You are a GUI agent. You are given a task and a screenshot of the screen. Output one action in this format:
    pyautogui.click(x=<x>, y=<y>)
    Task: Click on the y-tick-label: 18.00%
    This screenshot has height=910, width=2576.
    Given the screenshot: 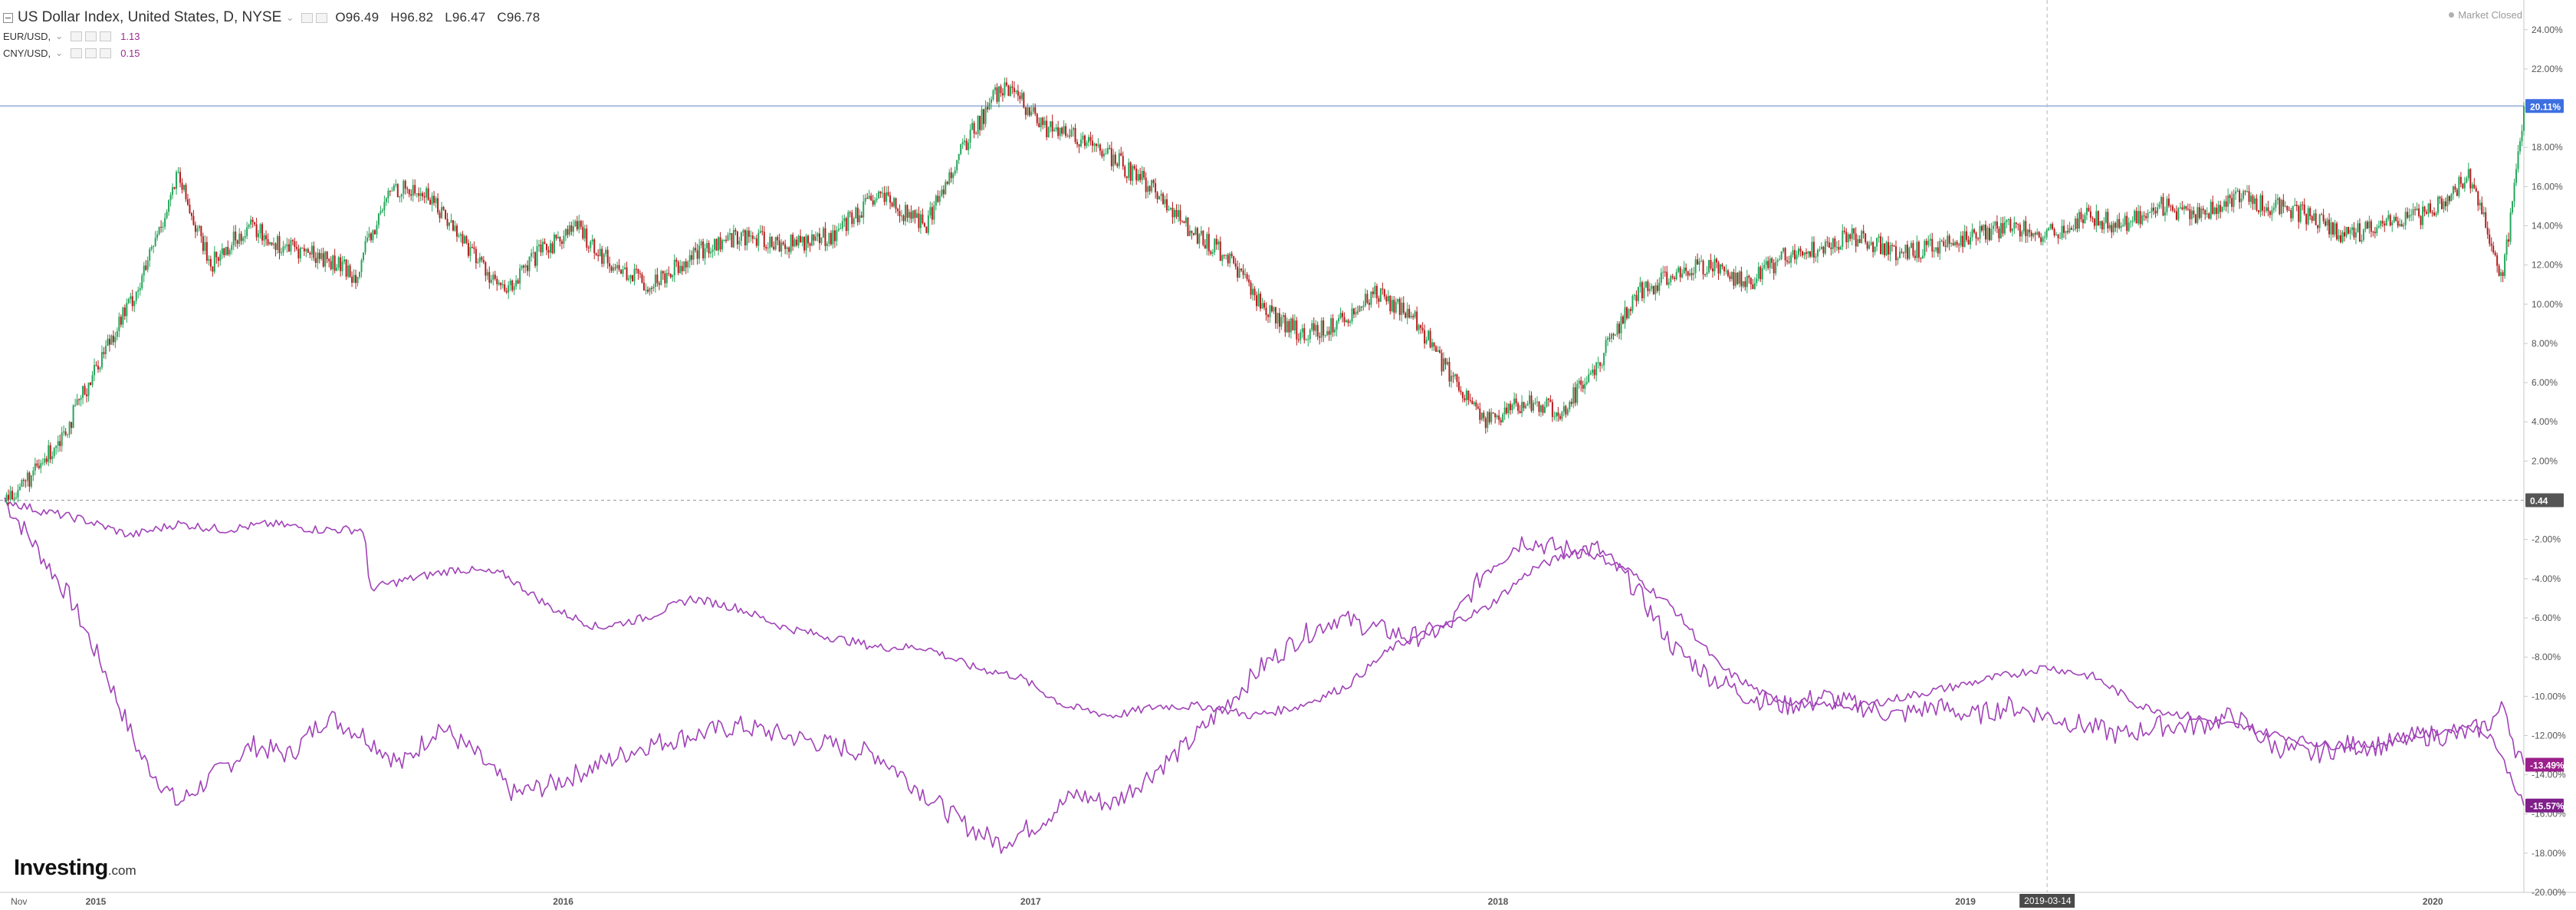 What is the action you would take?
    pyautogui.click(x=2548, y=147)
    